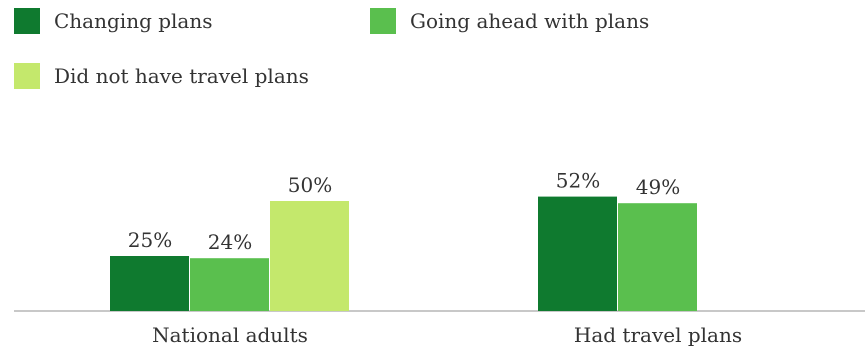  What do you see at coordinates (149, 283) in the screenshot?
I see `bar-national-adults-changing-plans` at bounding box center [149, 283].